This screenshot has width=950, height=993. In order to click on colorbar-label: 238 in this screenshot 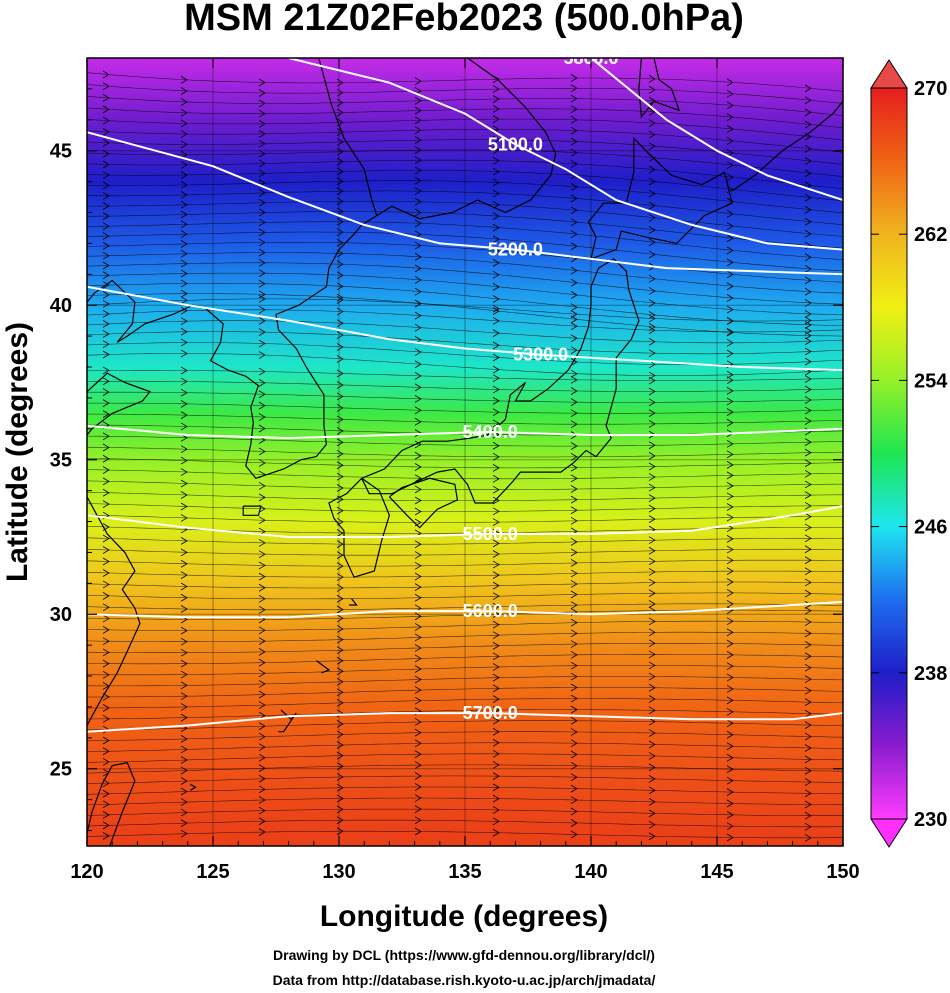, I will do `click(930, 674)`.